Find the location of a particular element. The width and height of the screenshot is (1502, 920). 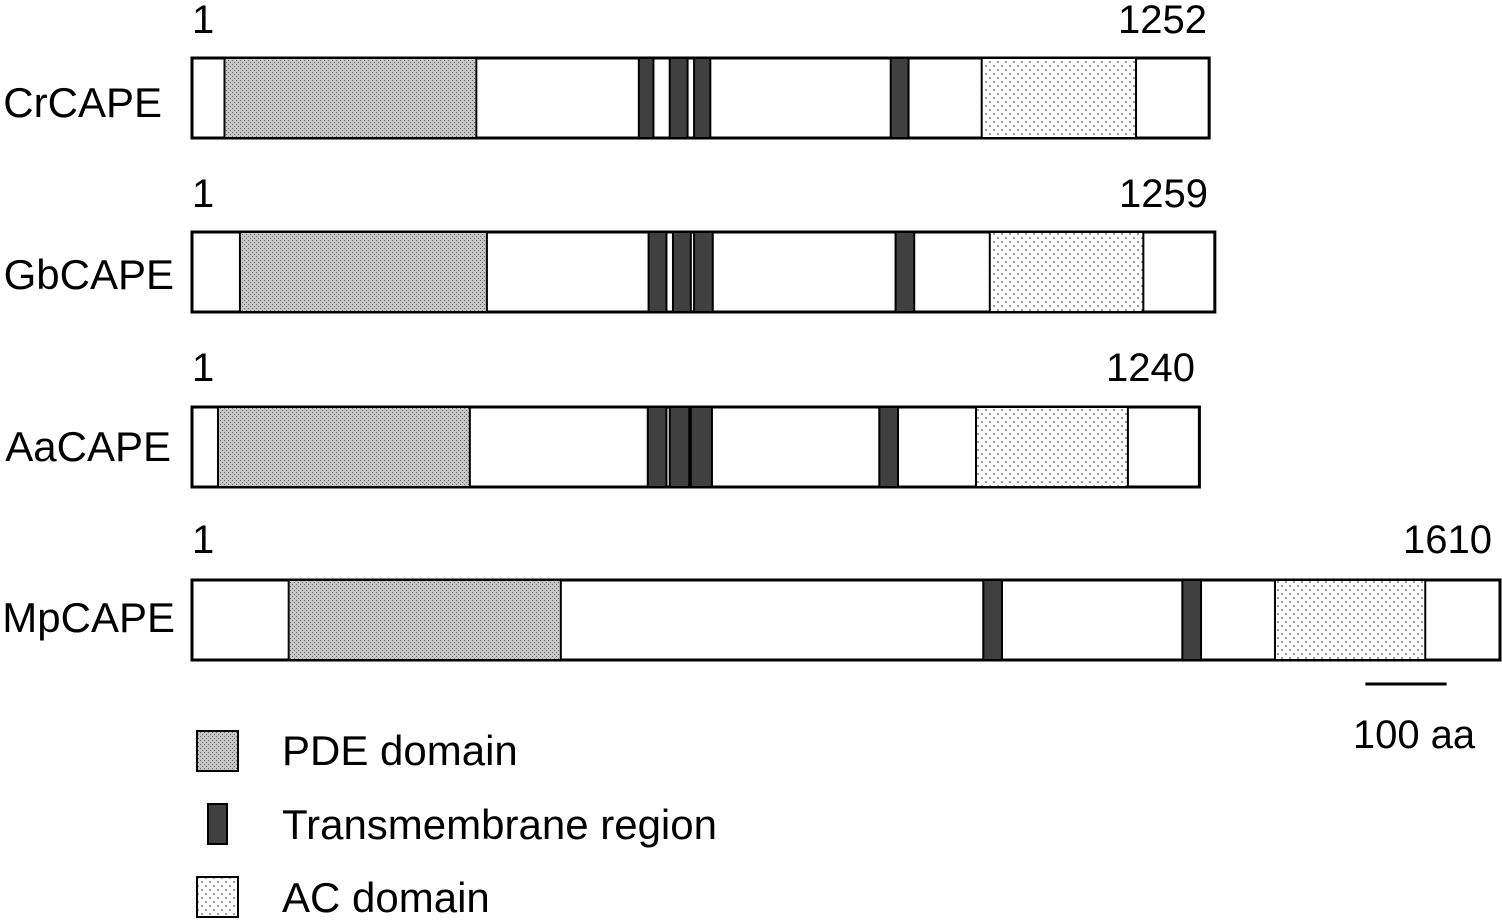

scale-bar: 100 aa is located at coordinates (1414, 719).